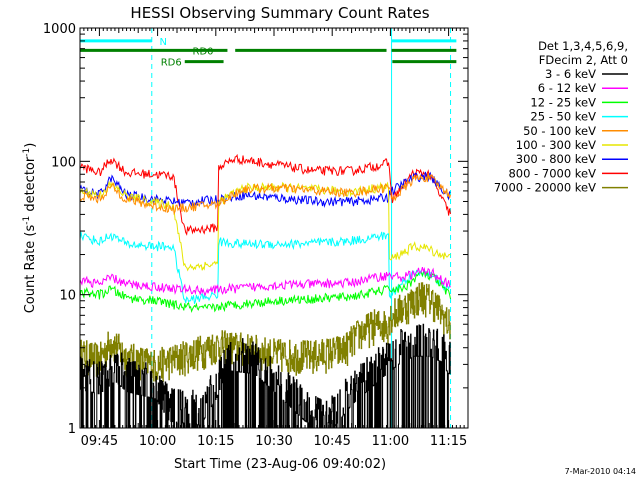  I want to click on x-tick-label-6: 11:00, so click(390, 441).